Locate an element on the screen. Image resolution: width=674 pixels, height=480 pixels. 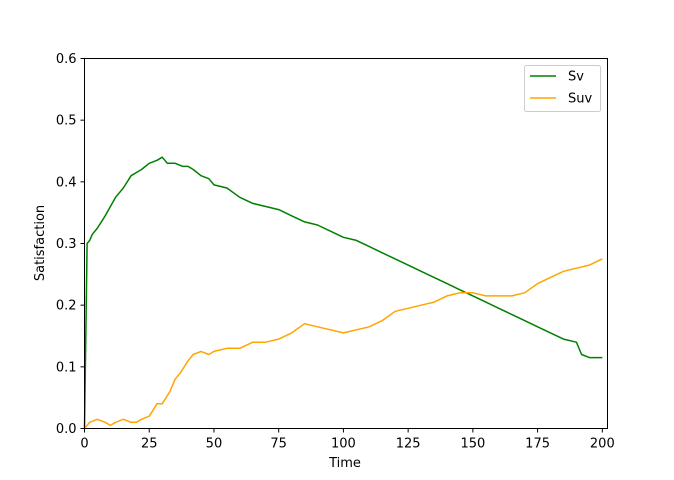
x-tick-label: 50 is located at coordinates (214, 444).